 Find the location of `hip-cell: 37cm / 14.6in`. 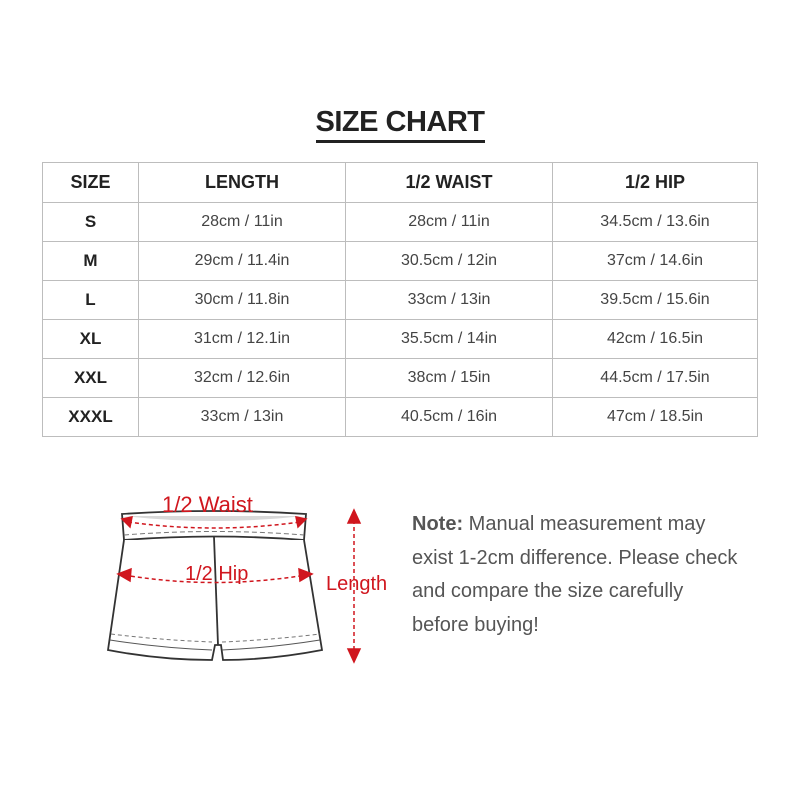

hip-cell: 37cm / 14.6in is located at coordinates (655, 261).